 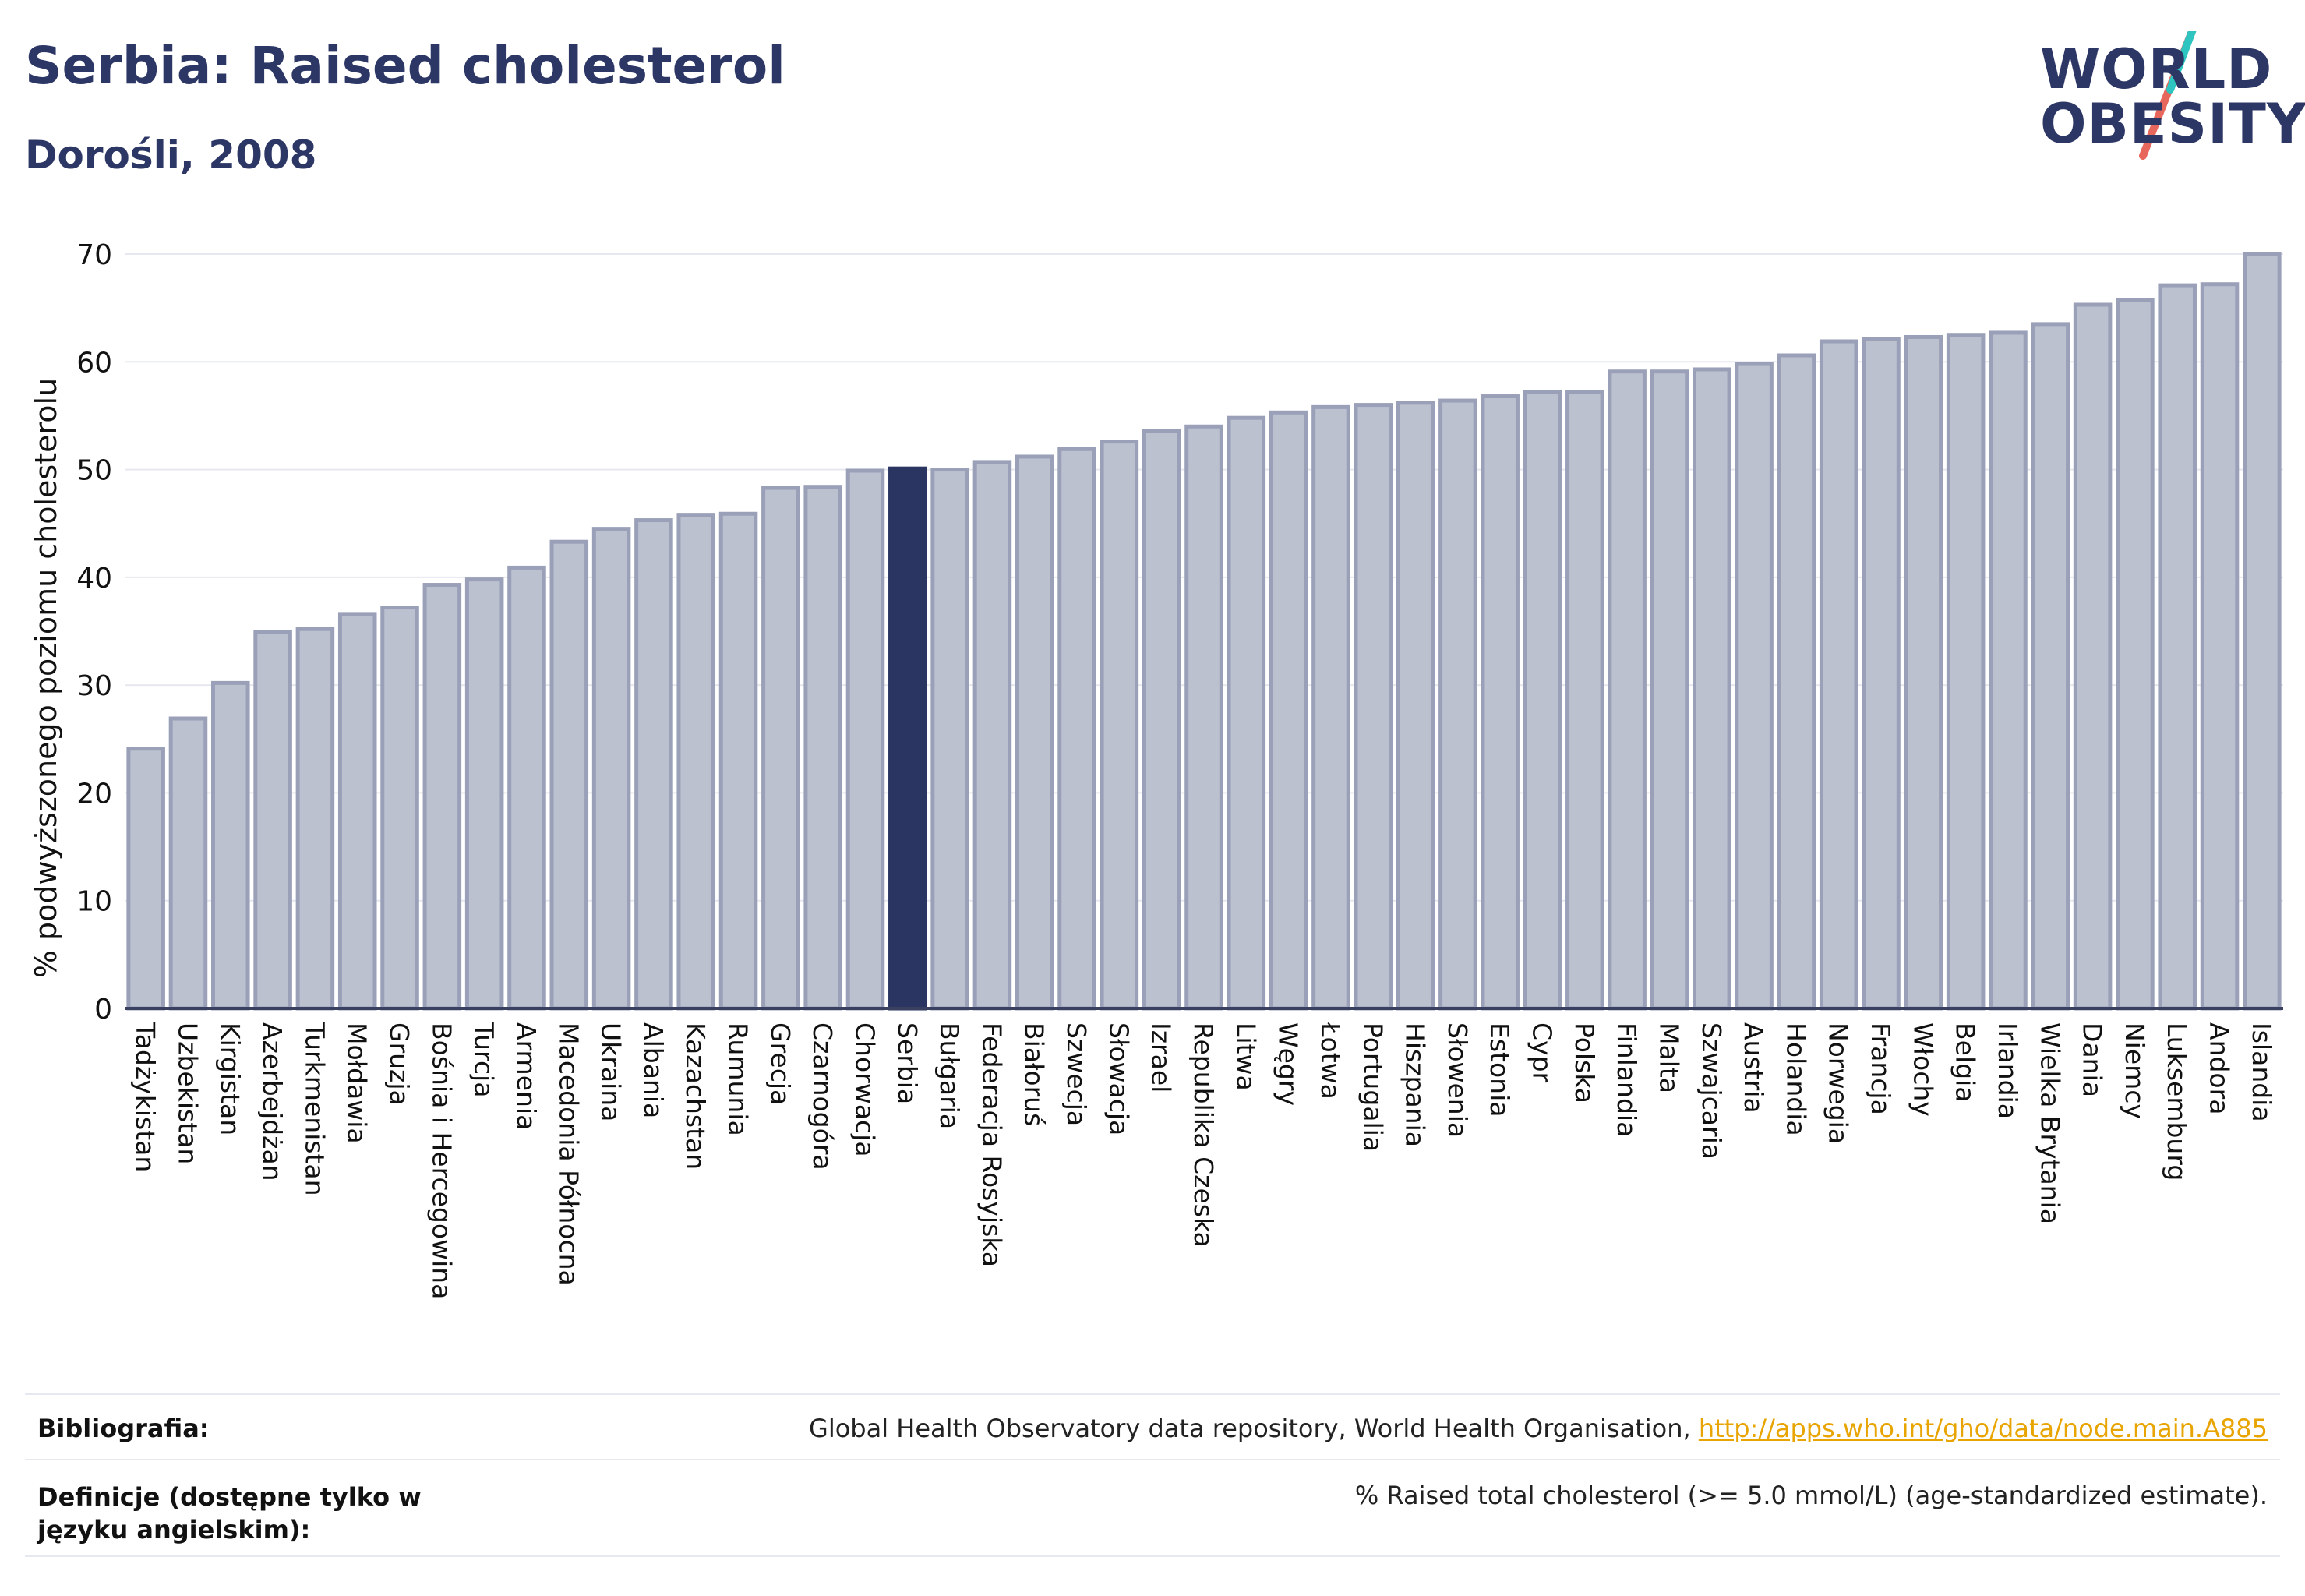 What do you see at coordinates (231, 845) in the screenshot?
I see `bar-Kirgistan` at bounding box center [231, 845].